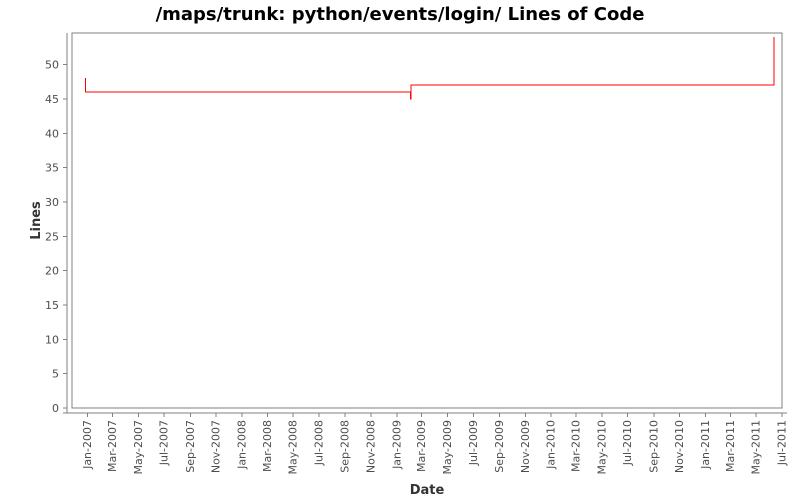 This screenshot has width=800, height=500. Describe the element at coordinates (345, 446) in the screenshot. I see `x-tick-label: Sep-2008` at that location.